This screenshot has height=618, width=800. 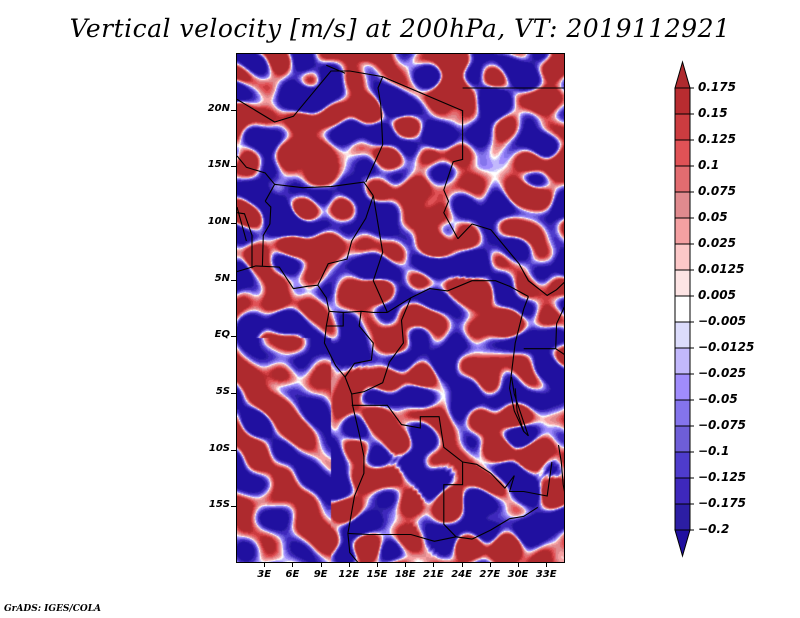 What do you see at coordinates (546, 574) in the screenshot?
I see `lon-tick-label: 33E` at bounding box center [546, 574].